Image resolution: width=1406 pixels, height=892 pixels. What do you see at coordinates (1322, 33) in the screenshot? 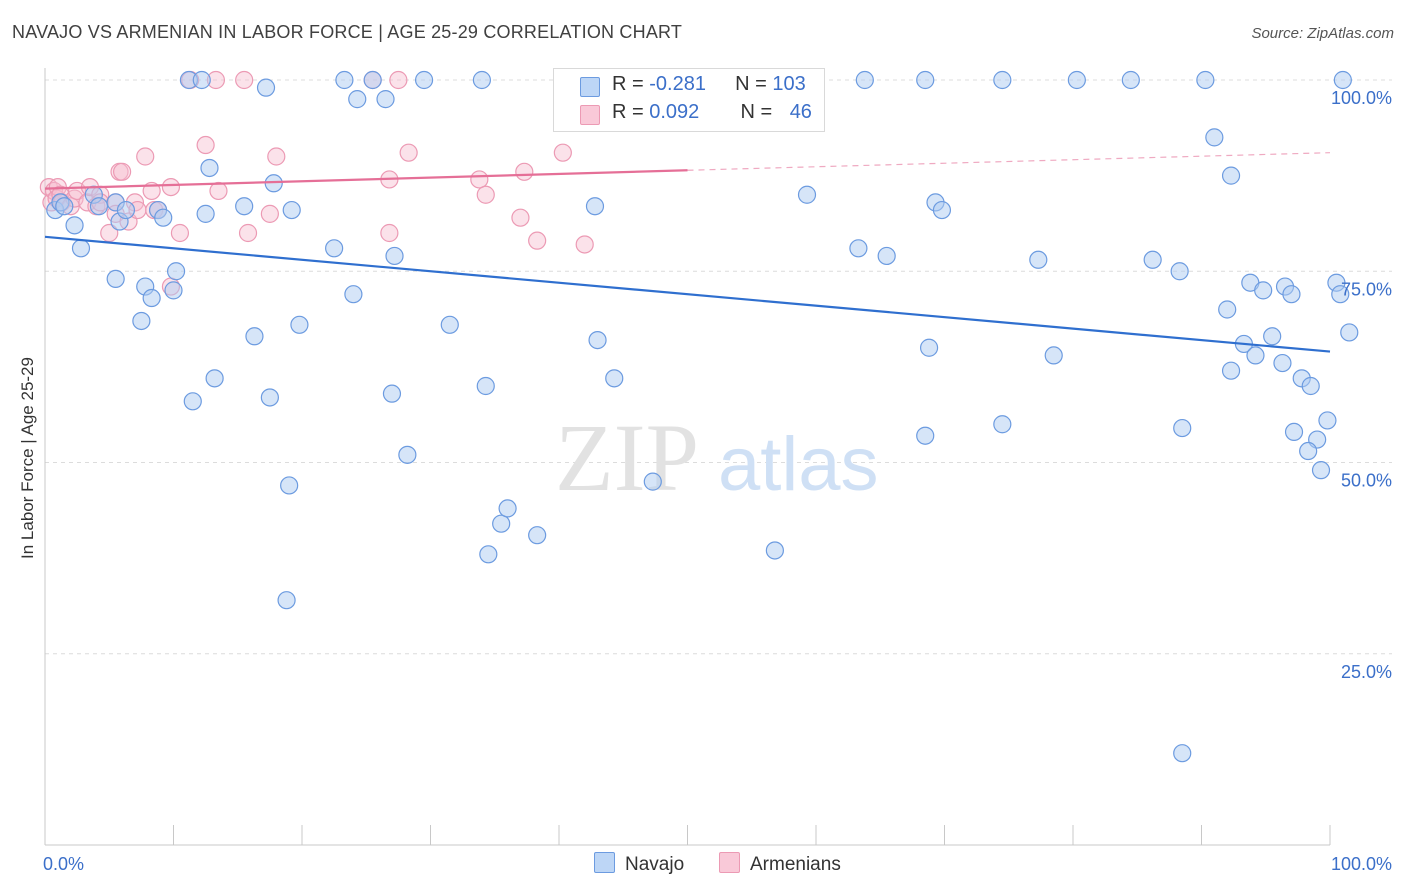
I see `source-label: Source: ZipAtlas.com` at bounding box center [1322, 33].